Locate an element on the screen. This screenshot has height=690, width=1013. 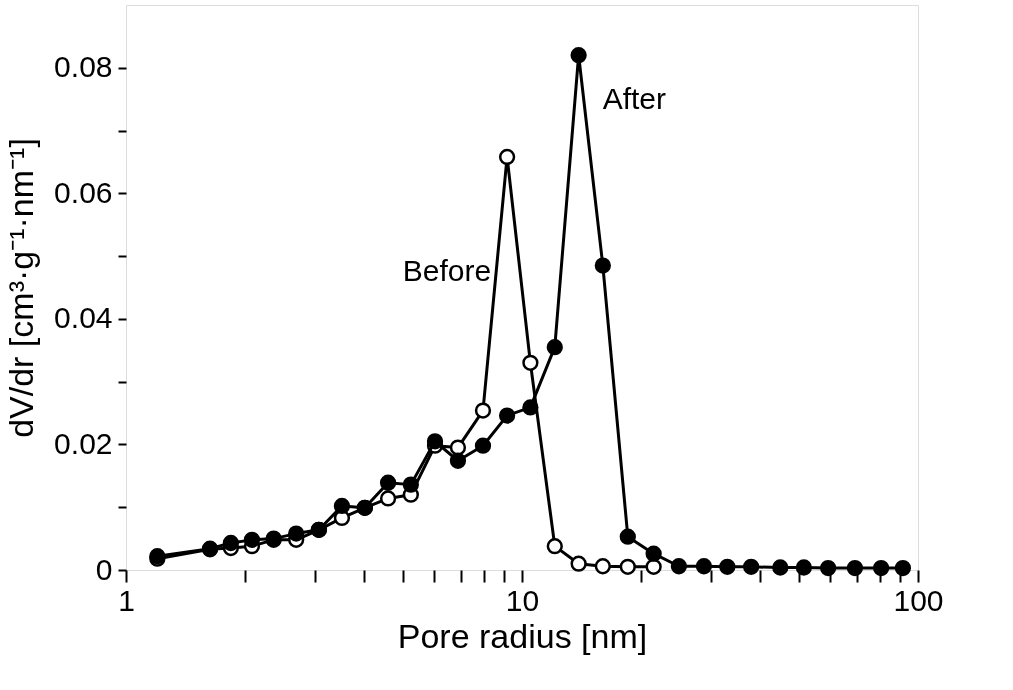
y-tick-label: 0 is located at coordinates (104, 569).